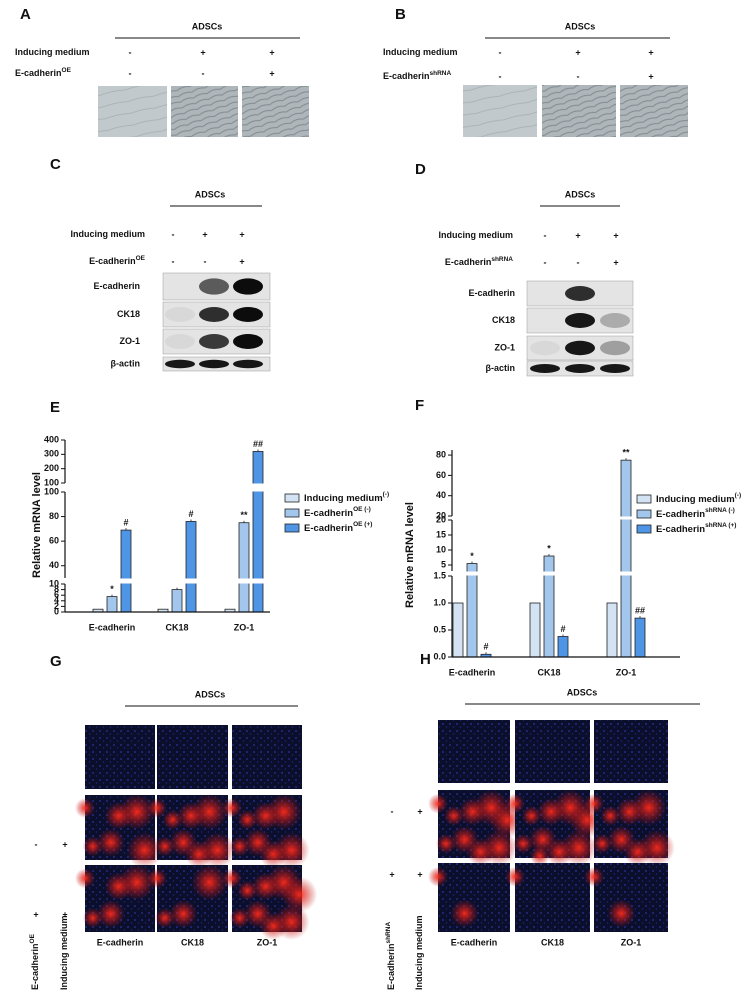 The width and height of the screenshot is (750, 999). What do you see at coordinates (695, 499) in the screenshot?
I see `legend-label-text: Inducing medium` at bounding box center [695, 499].